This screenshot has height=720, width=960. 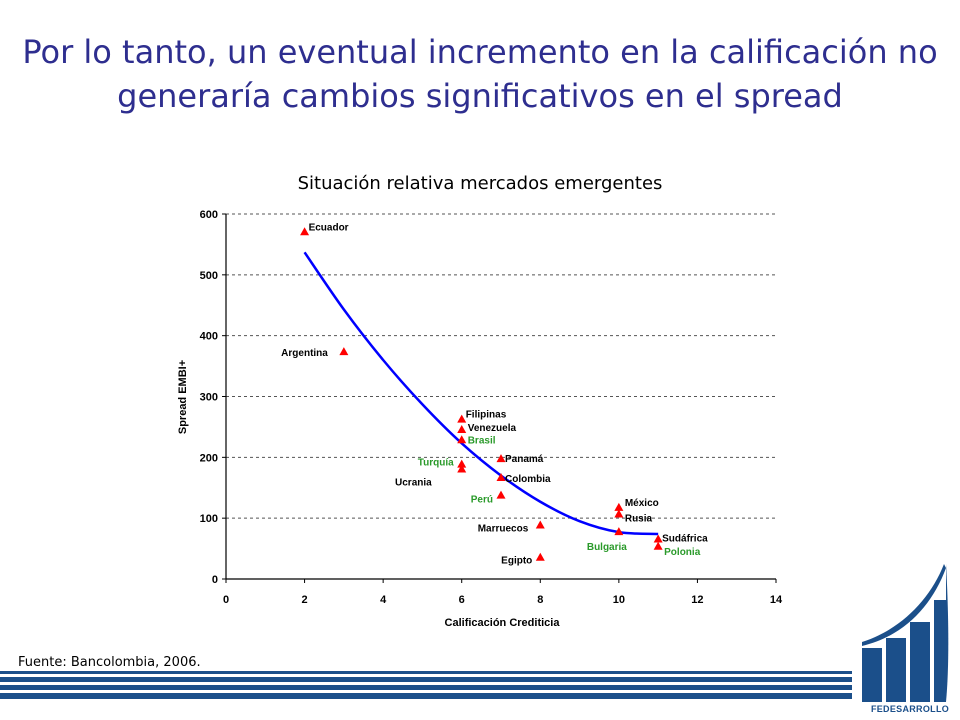 I want to click on data-point-label: Rusia, so click(x=639, y=519).